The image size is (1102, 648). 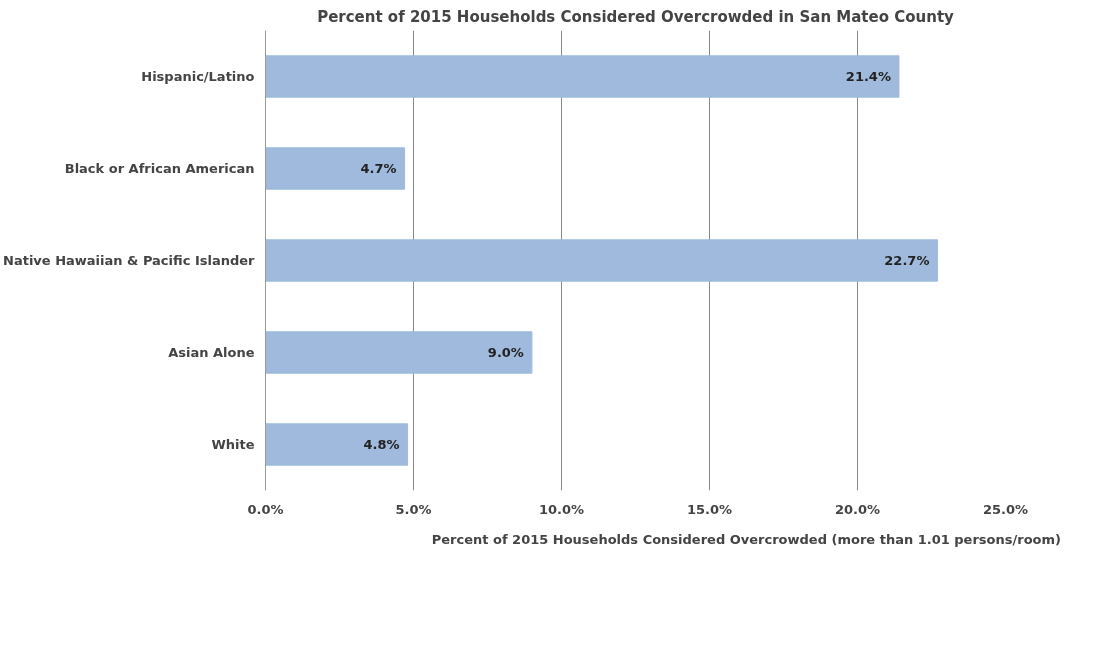 I want to click on y-tick-label: Asian Alone, so click(x=211, y=352).